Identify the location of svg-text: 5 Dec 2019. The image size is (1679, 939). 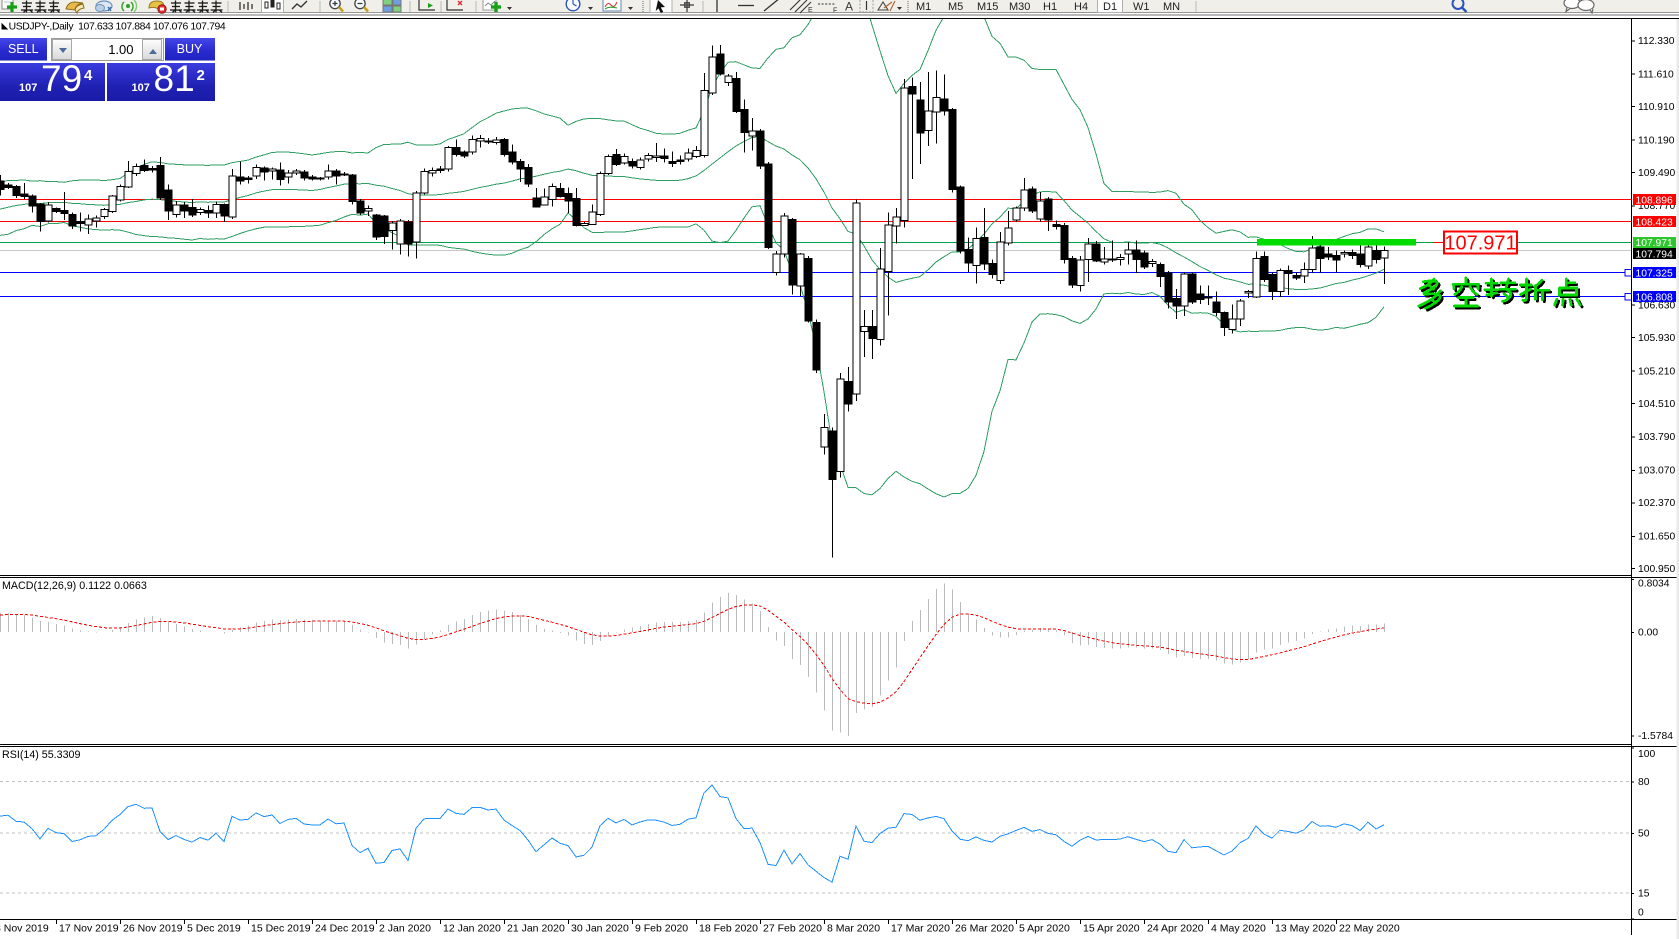
(214, 929).